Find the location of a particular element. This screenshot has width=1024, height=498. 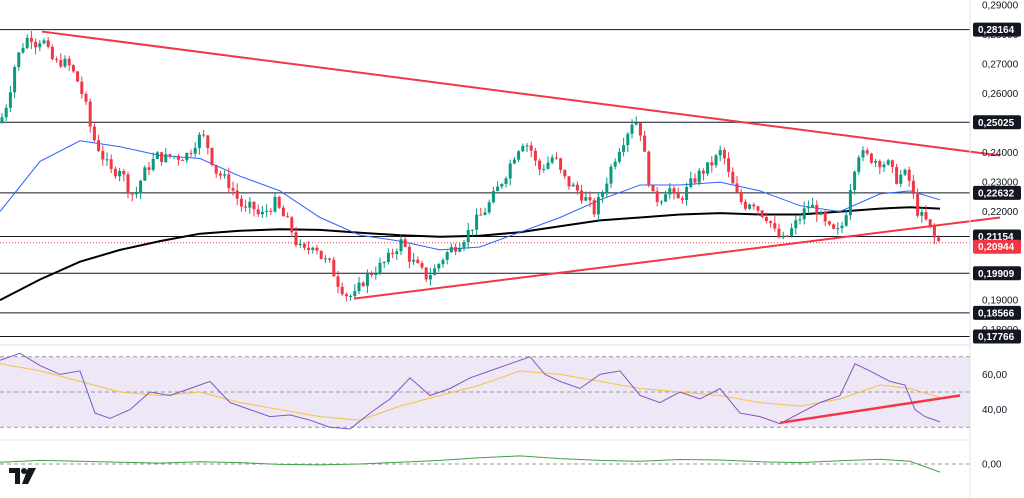

y-tick-label-10: 0,19000 is located at coordinates (1000, 301).